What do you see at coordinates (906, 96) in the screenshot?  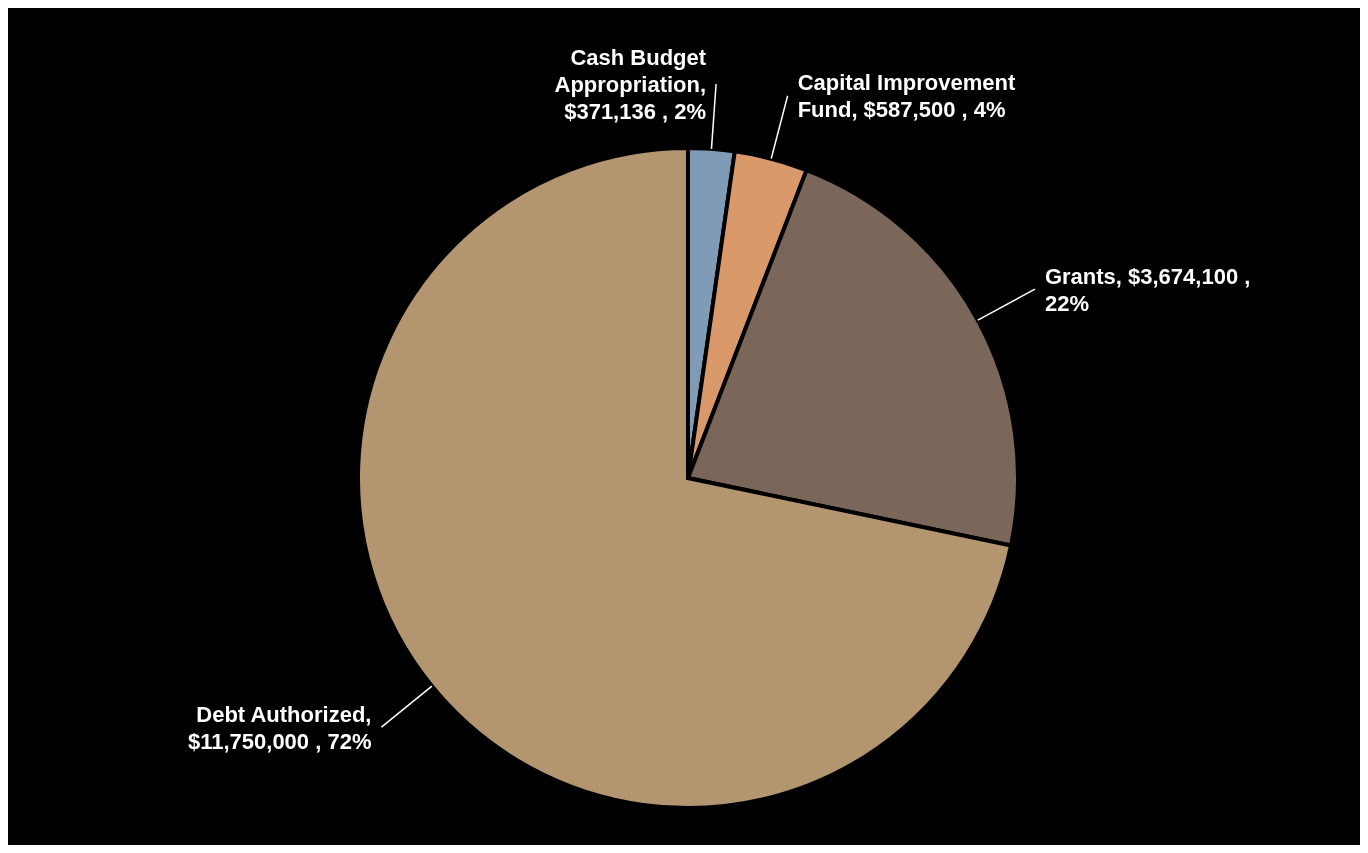 I see `slice-label: Capital Improvement Fund, $587,500 , 4%` at bounding box center [906, 96].